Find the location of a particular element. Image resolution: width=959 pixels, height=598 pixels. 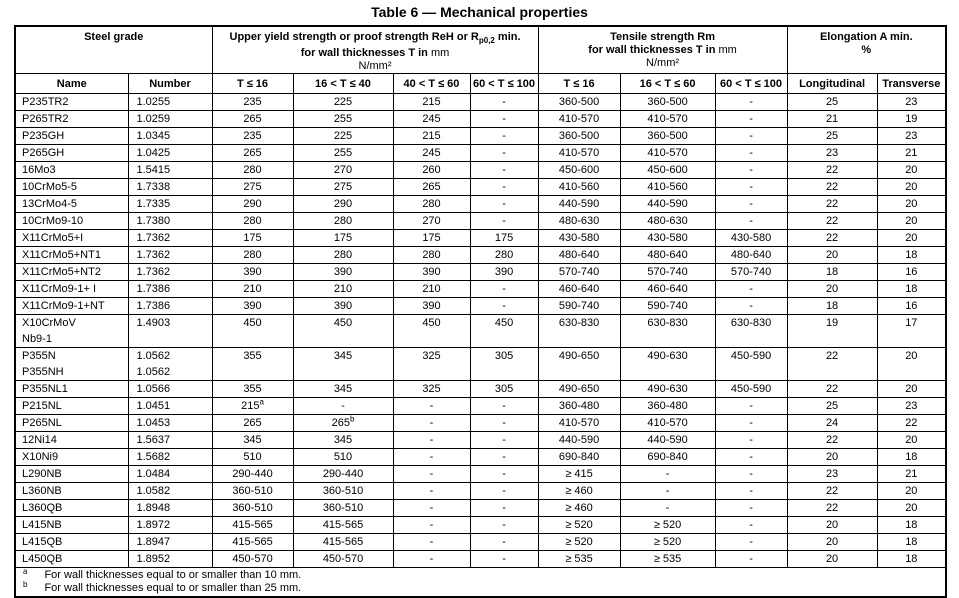

cell-text: P355NH is located at coordinates (43, 372).